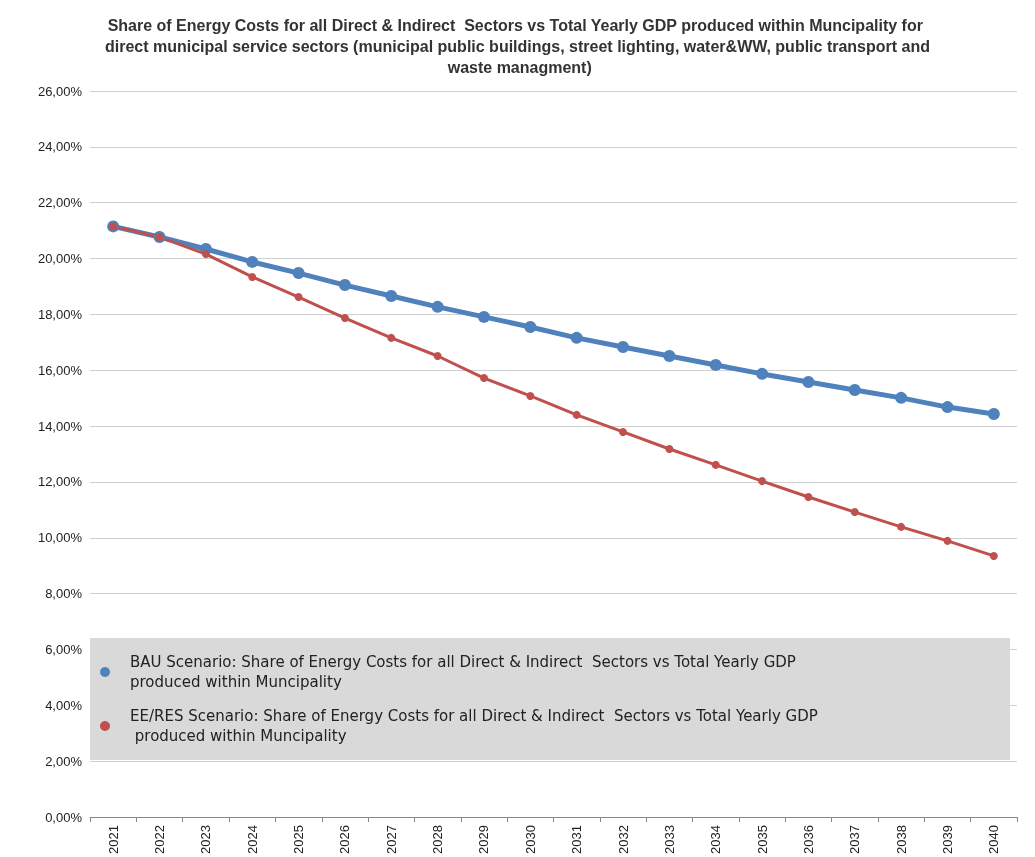 The image size is (1035, 857). What do you see at coordinates (206, 839) in the screenshot?
I see `x-tick-label: 2023` at bounding box center [206, 839].